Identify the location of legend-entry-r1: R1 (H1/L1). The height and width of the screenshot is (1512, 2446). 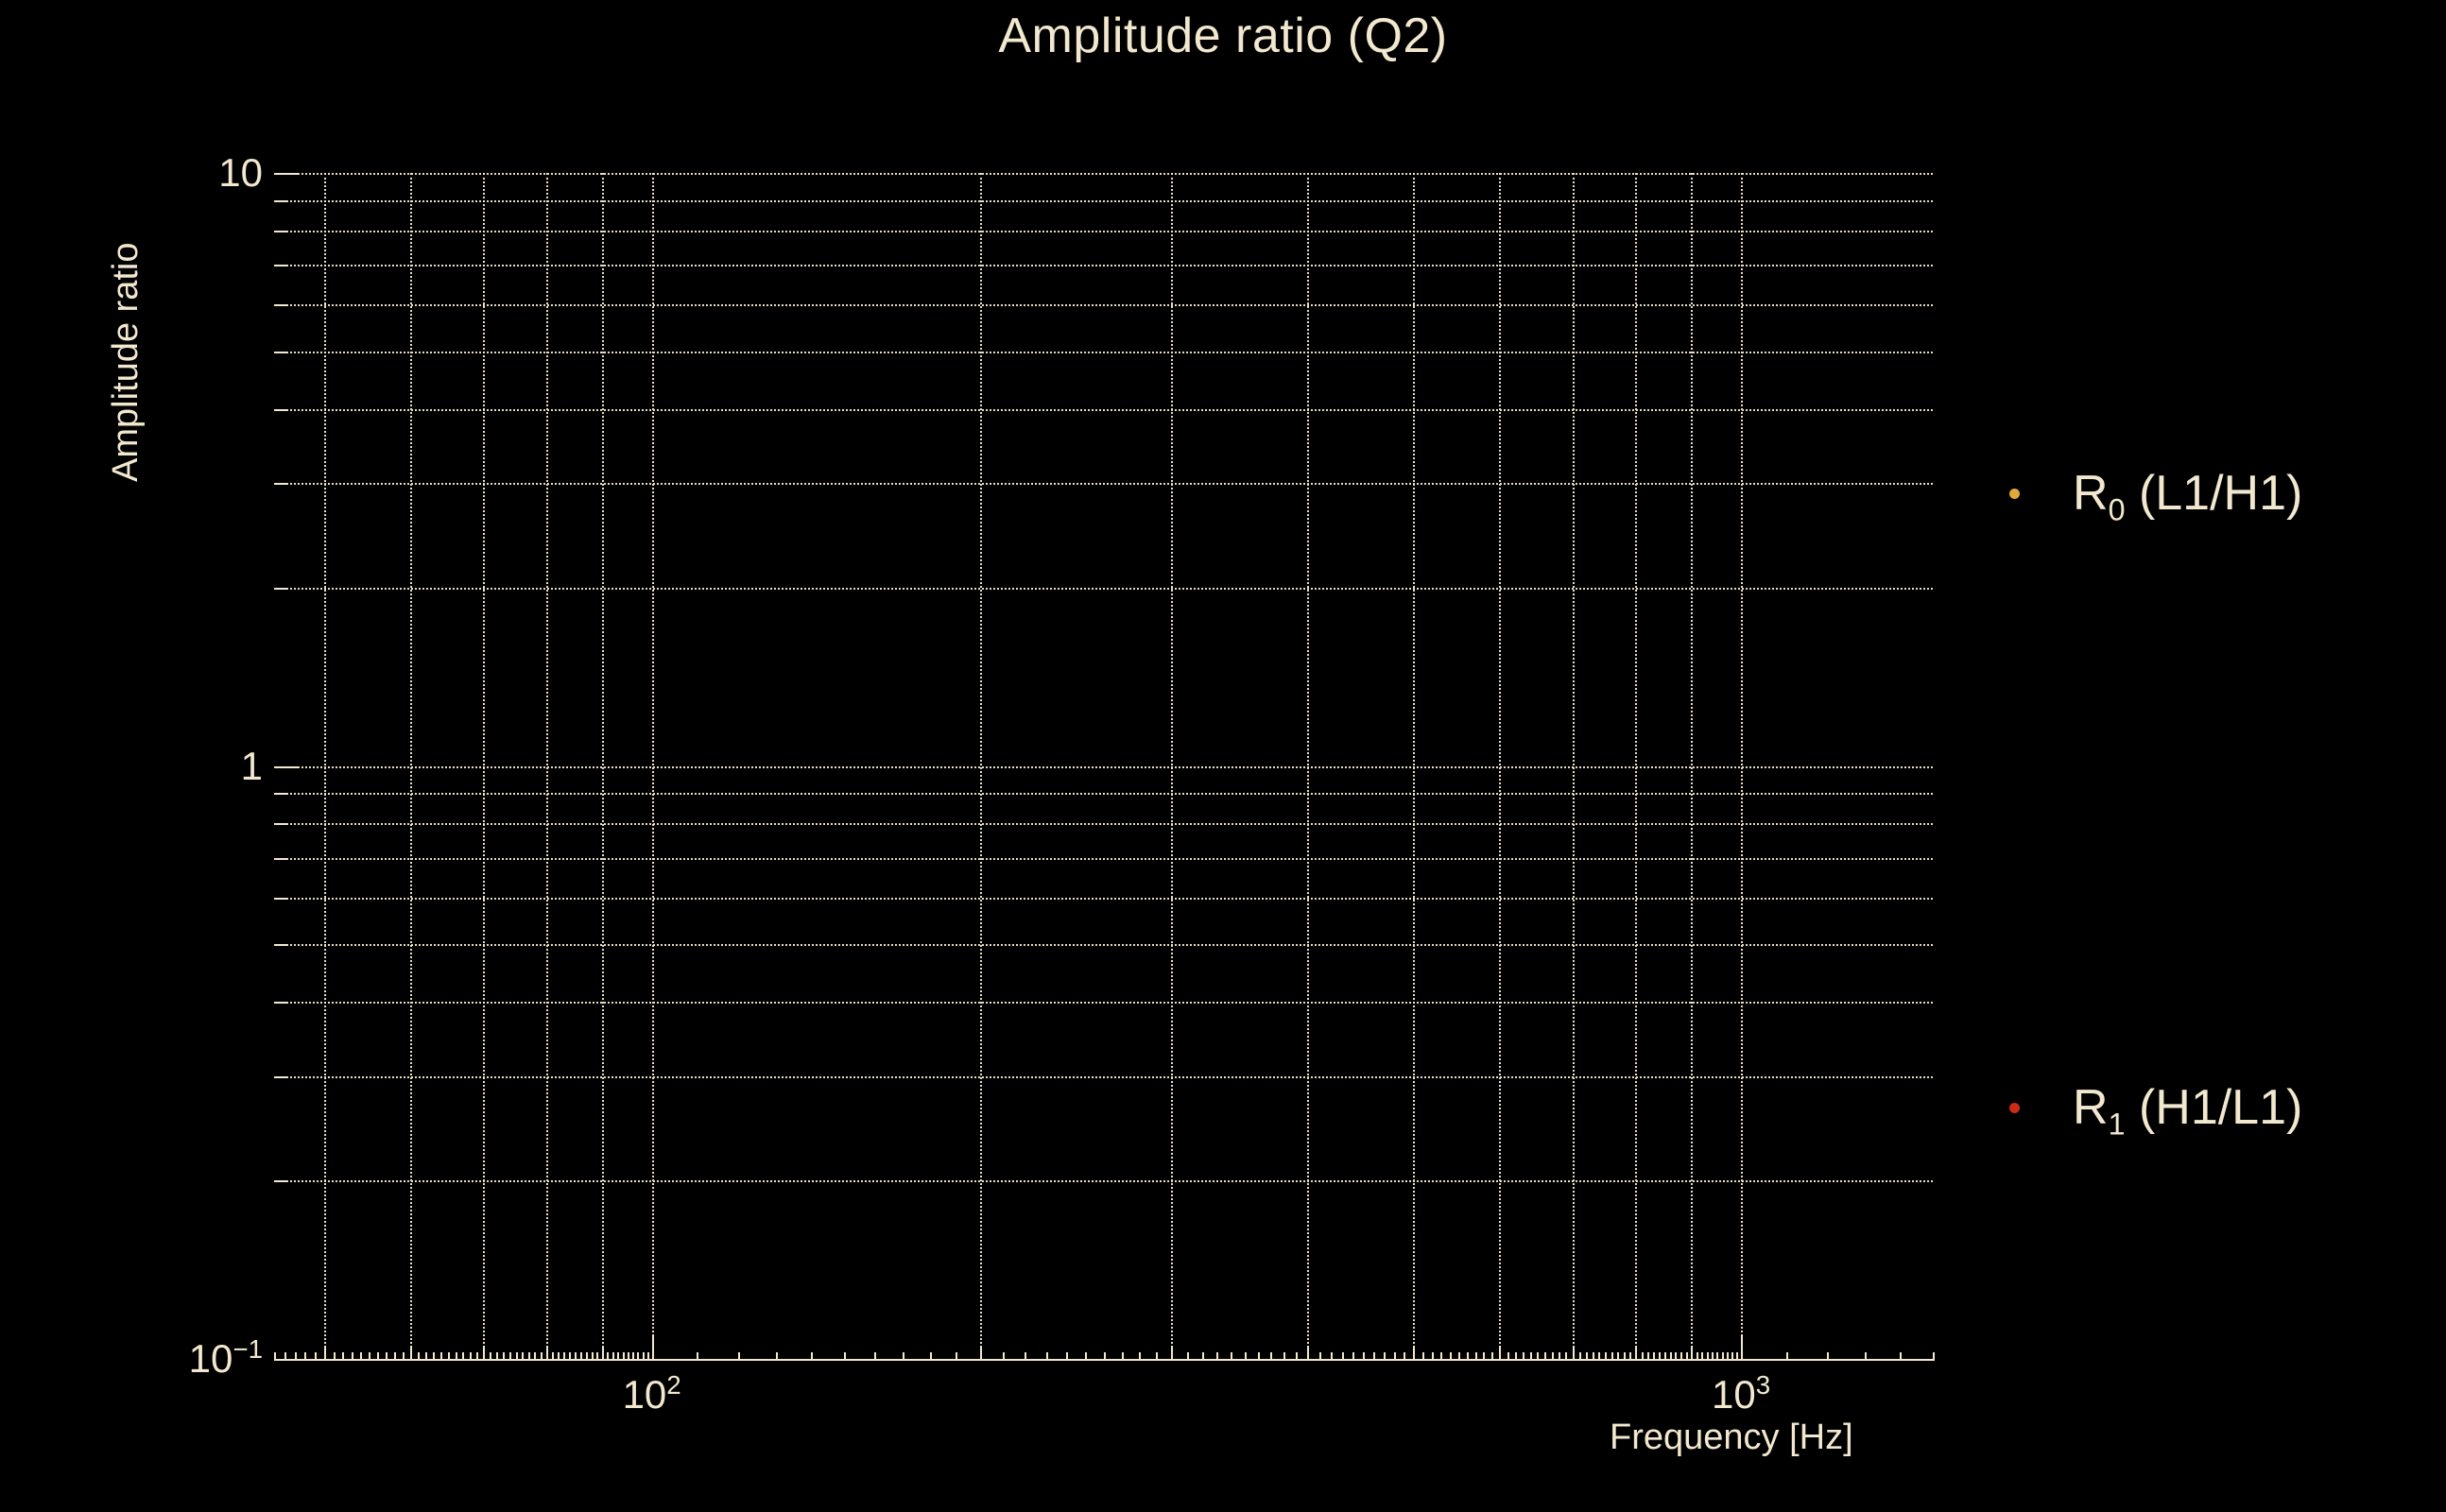
(2139, 1110).